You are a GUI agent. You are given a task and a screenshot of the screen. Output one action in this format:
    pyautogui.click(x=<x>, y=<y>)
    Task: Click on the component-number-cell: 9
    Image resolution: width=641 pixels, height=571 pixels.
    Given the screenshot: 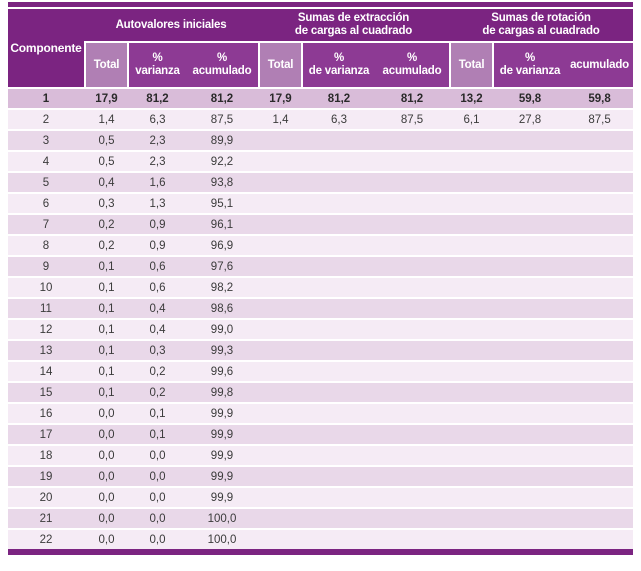 What is the action you would take?
    pyautogui.click(x=46, y=265)
    